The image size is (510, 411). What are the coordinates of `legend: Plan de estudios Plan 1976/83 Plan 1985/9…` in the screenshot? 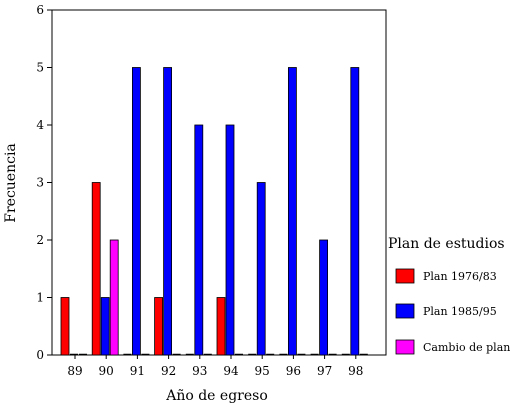 It's located at (449, 295).